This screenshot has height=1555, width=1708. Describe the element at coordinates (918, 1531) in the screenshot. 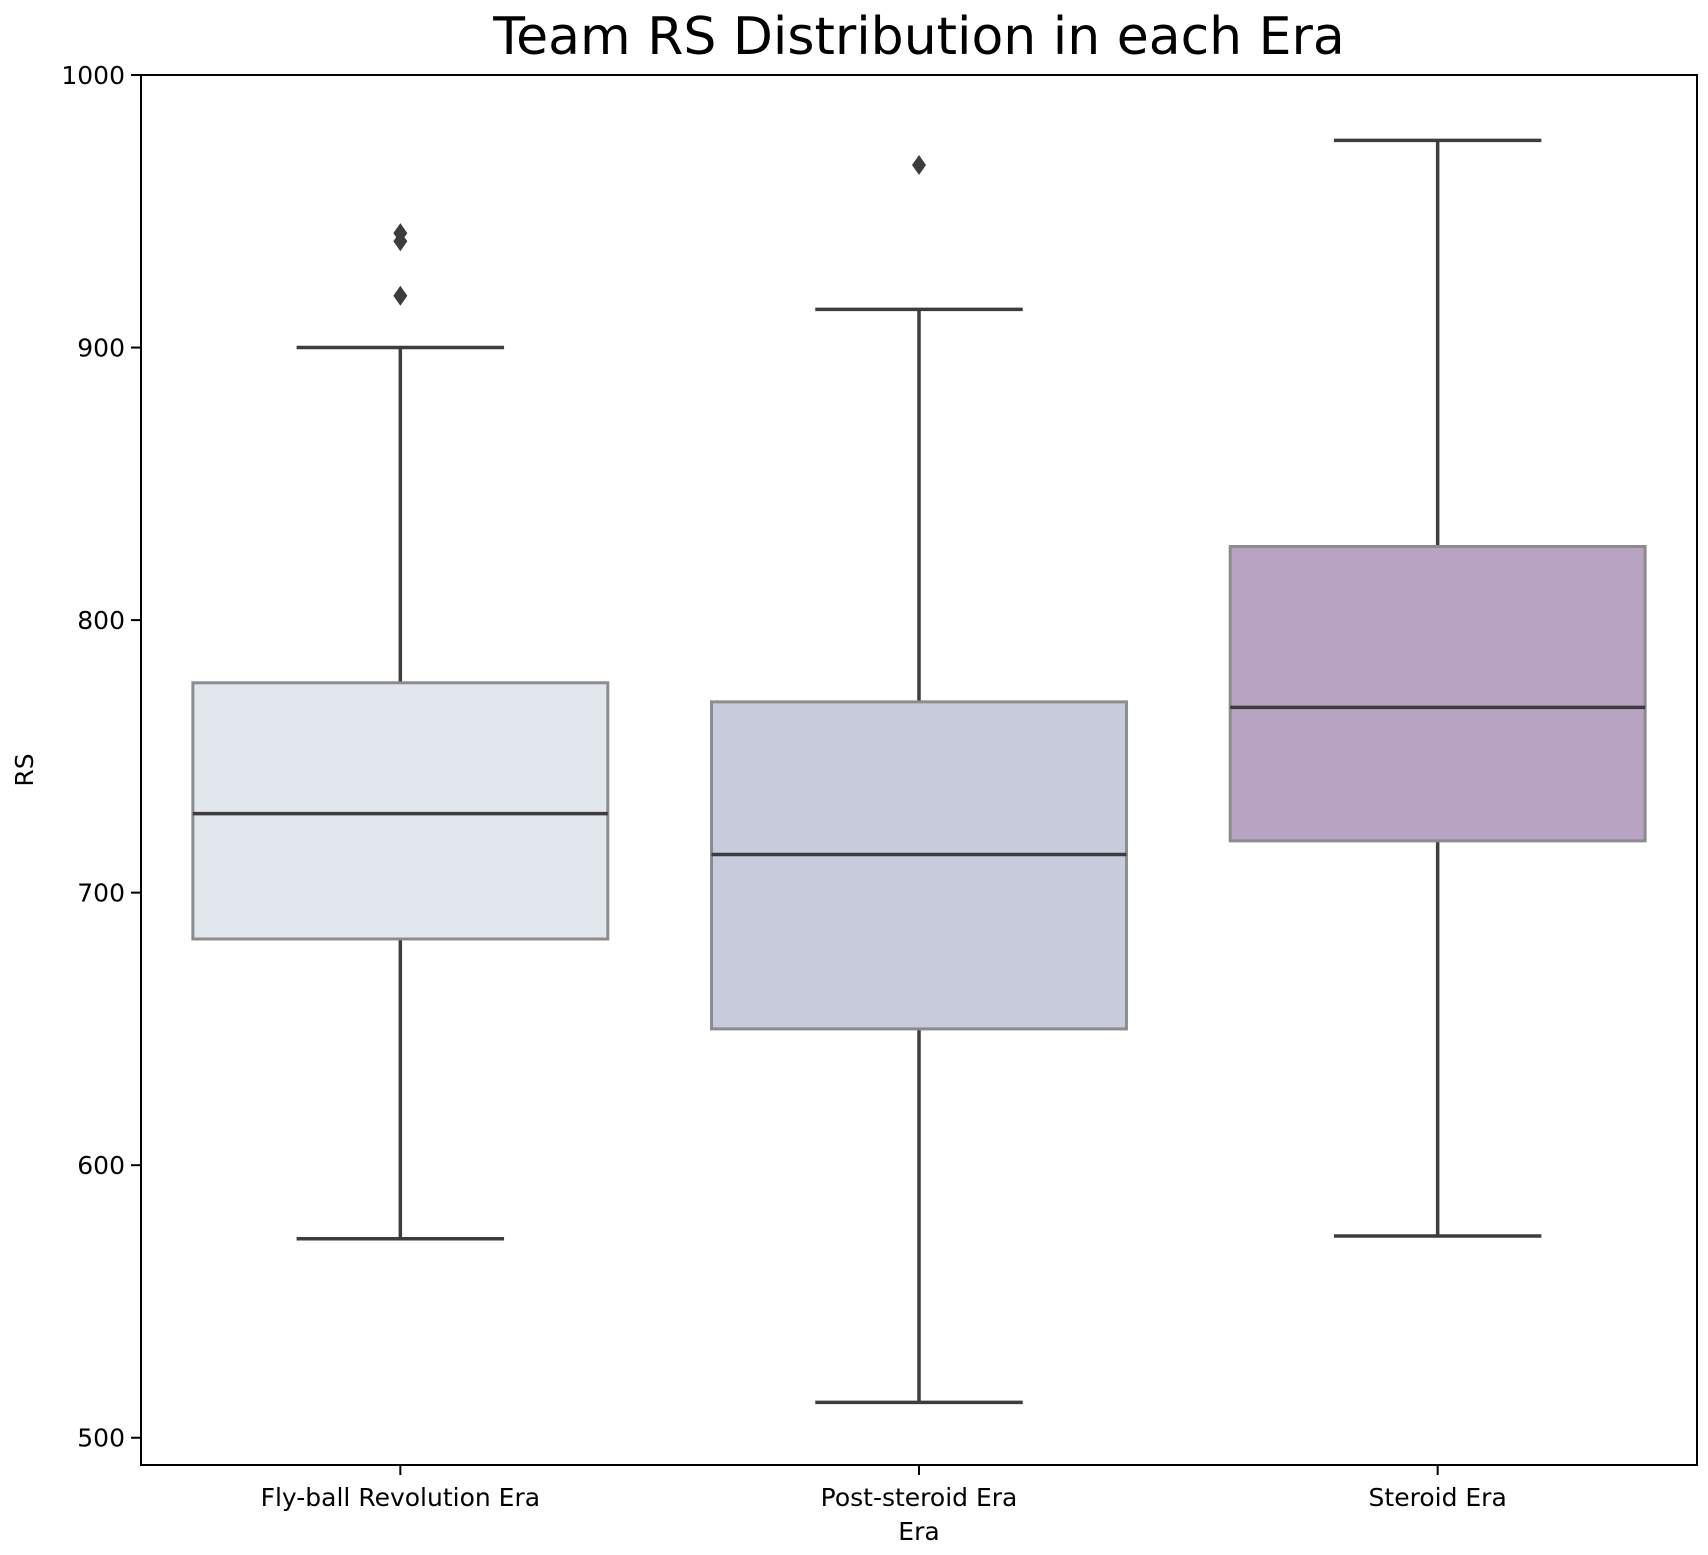

I see `x-axis-label: Era` at that location.